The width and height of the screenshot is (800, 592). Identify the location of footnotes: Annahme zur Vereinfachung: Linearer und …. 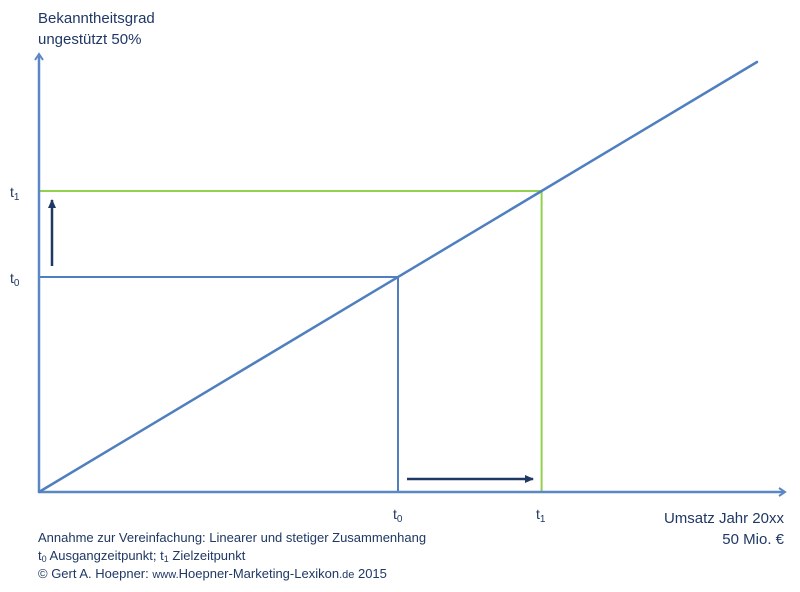
(232, 556).